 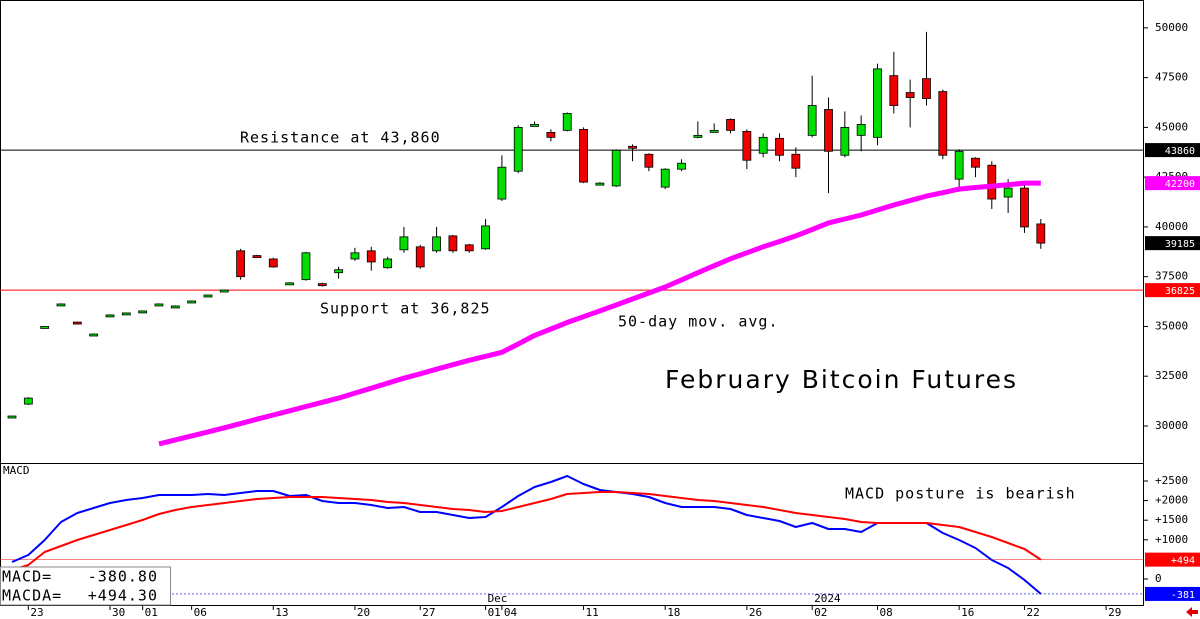 I want to click on x-tick-label: 27, so click(x=428, y=612).